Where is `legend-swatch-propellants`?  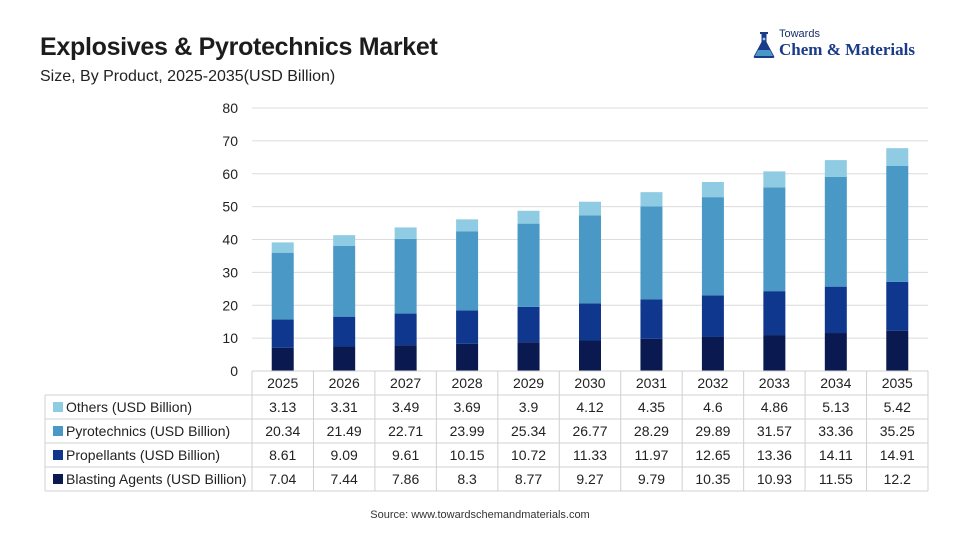
legend-swatch-propellants is located at coordinates (58, 455).